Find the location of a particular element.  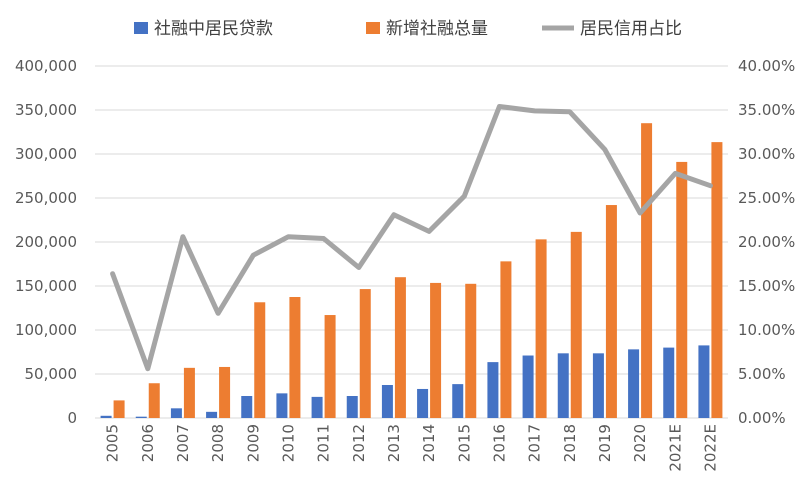

legend: 社融中居民贷款 新增社融总量 居民信用占比 is located at coordinates (408, 29).